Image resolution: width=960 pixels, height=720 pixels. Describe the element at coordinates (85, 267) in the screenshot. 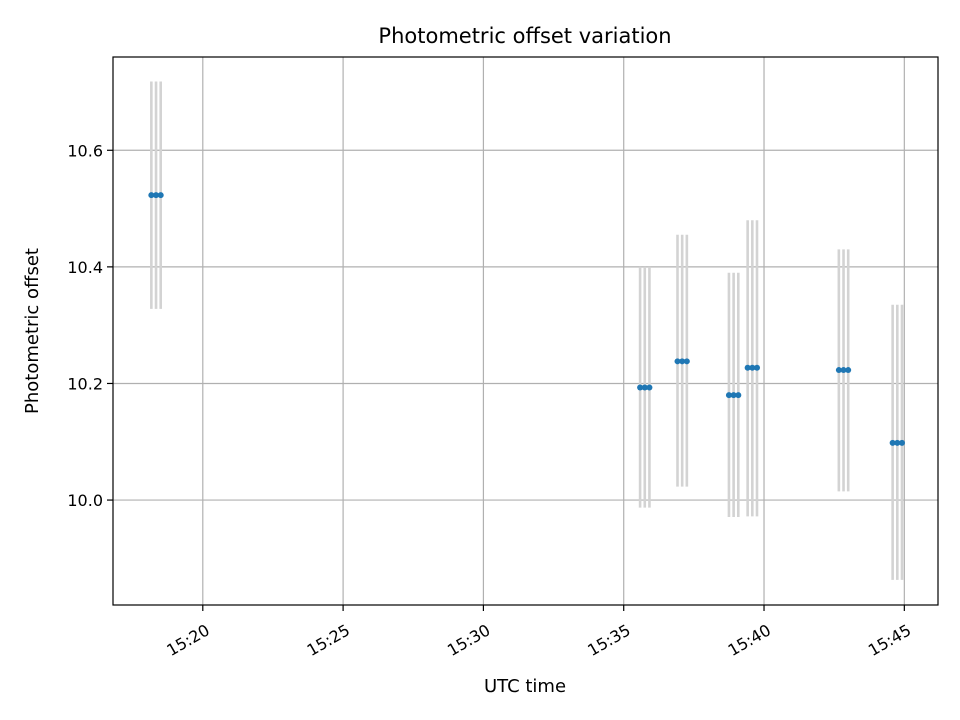

I see `y-tick-label: 10.4` at that location.